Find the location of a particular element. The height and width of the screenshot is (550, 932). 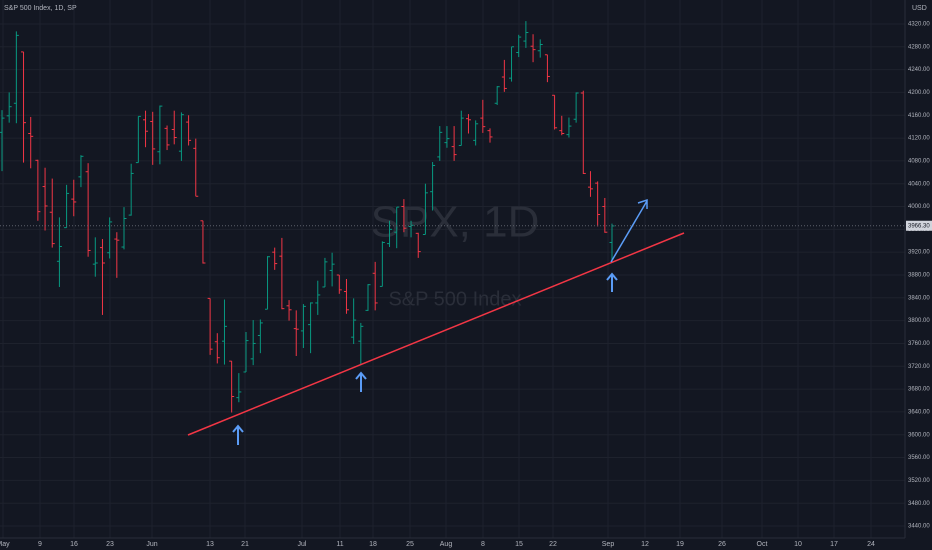

projection-arrow is located at coordinates (629, 230).